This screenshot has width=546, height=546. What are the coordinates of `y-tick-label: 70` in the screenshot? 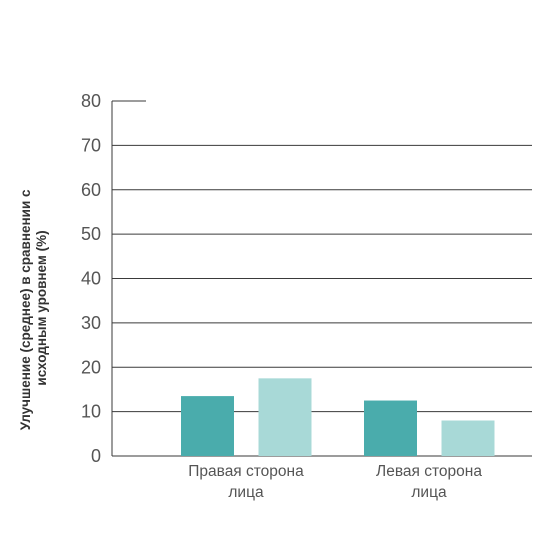 It's located at (91, 145).